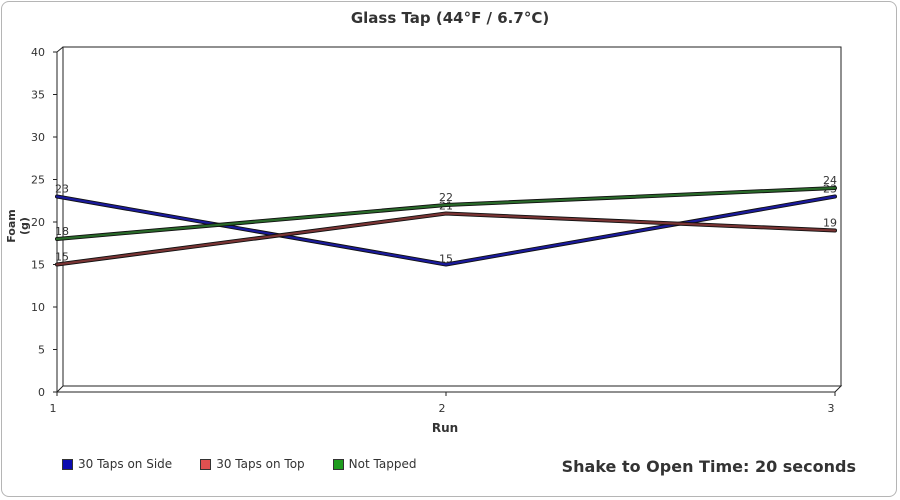 The height and width of the screenshot is (500, 900). Describe the element at coordinates (41, 392) in the screenshot. I see `y-tick-label: 0` at that location.